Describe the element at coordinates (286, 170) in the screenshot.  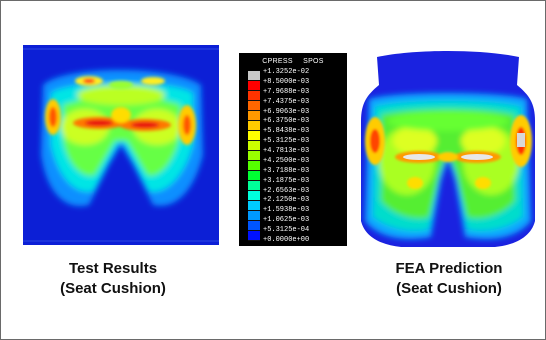
I see `legend-value-label: +3.7188e-03` at that location.